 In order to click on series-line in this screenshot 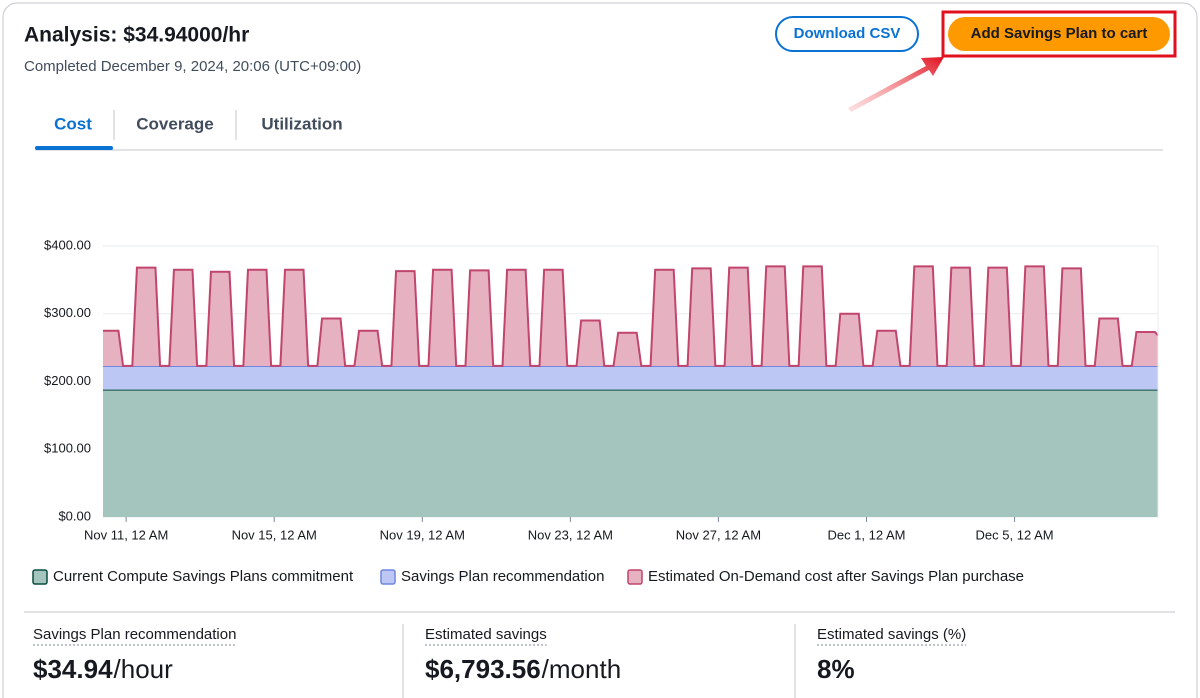, I will do `click(631, 316)`.